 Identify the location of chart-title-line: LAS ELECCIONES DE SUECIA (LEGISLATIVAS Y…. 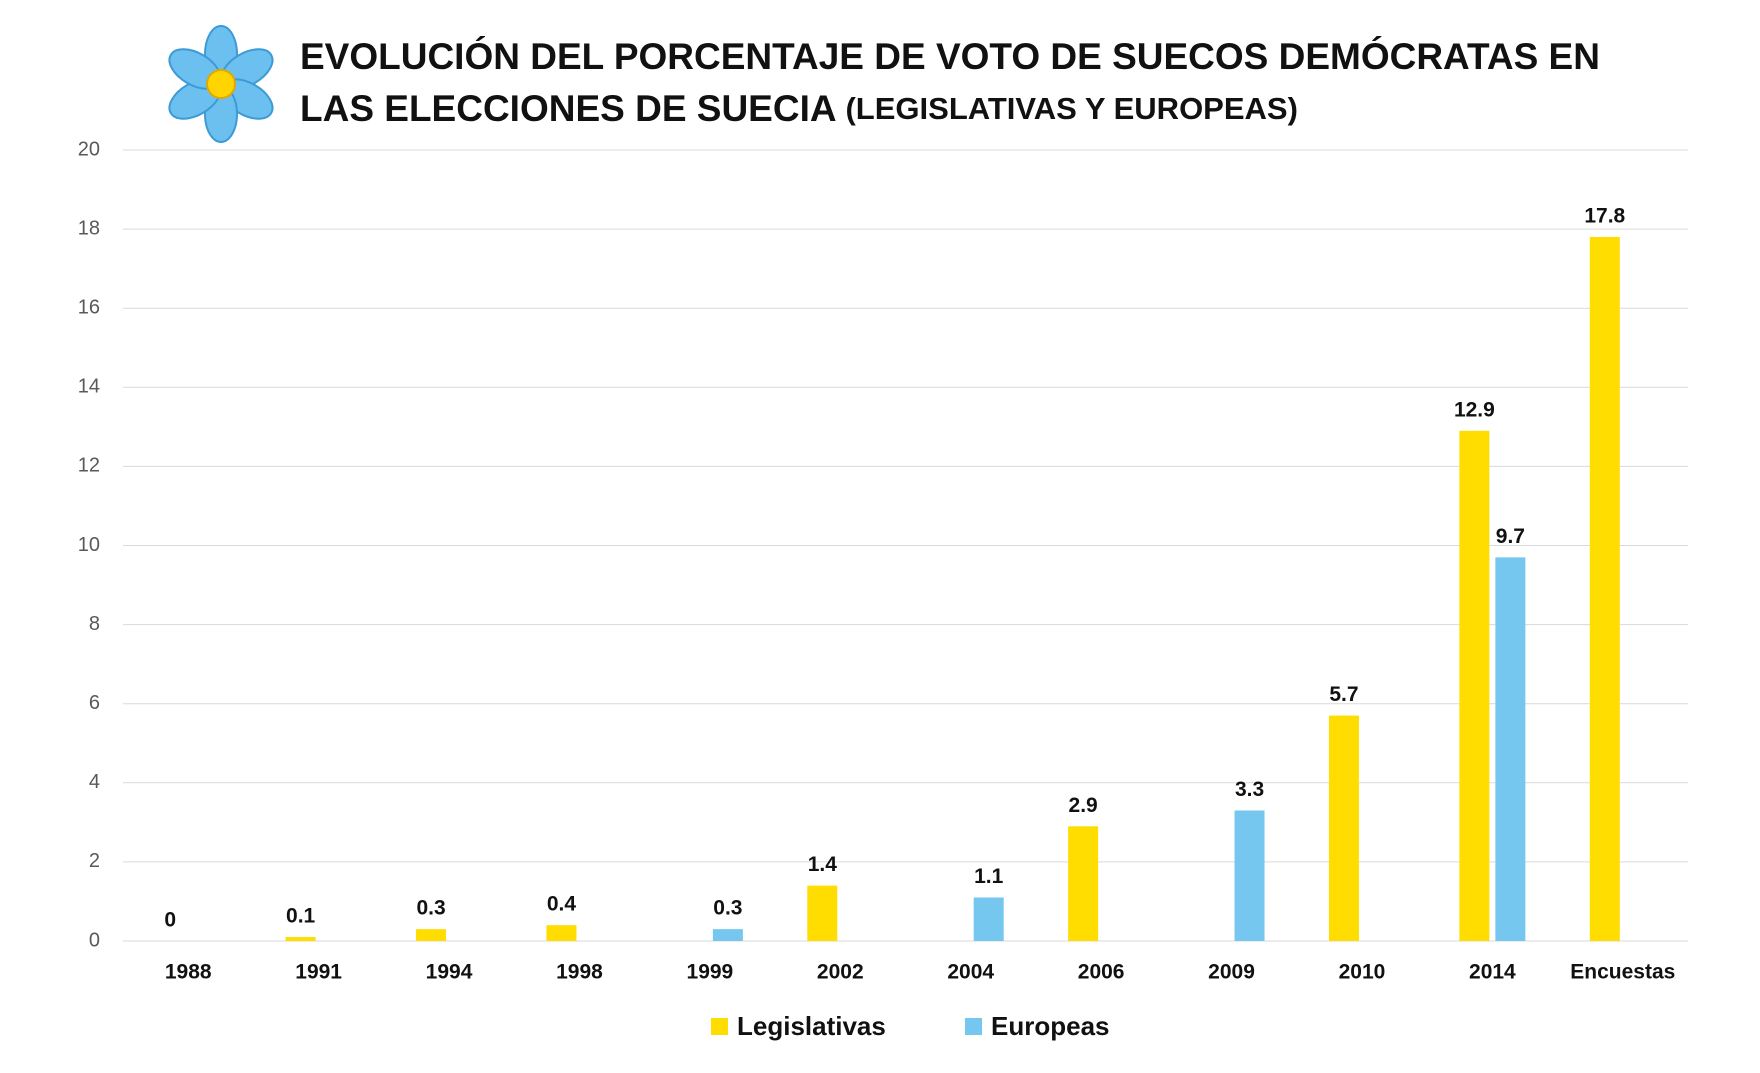
(799, 108).